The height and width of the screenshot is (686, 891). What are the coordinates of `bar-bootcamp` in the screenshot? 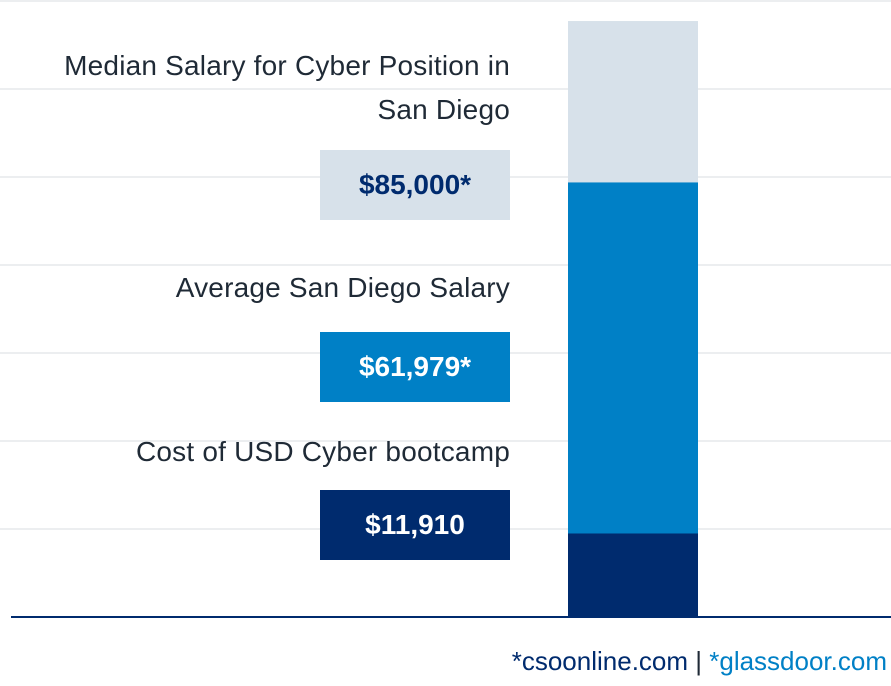 It's located at (633, 575).